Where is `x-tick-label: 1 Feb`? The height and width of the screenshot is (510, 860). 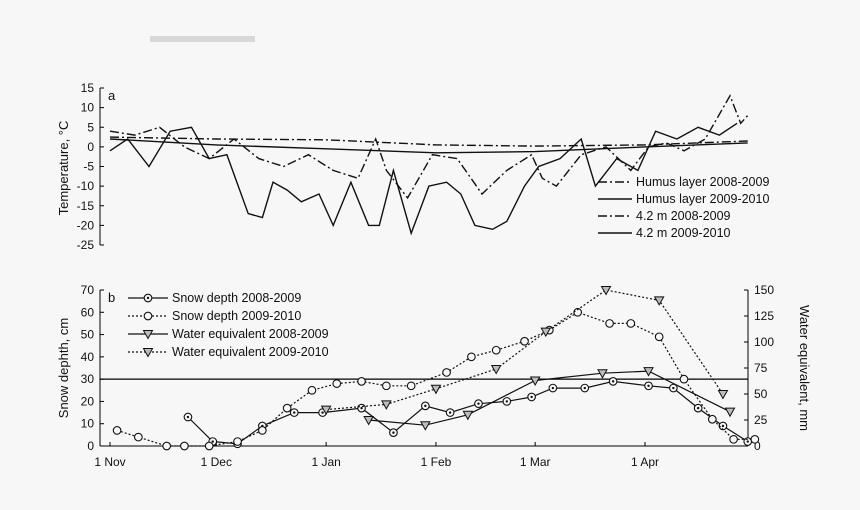 x-tick-label: 1 Feb is located at coordinates (436, 462).